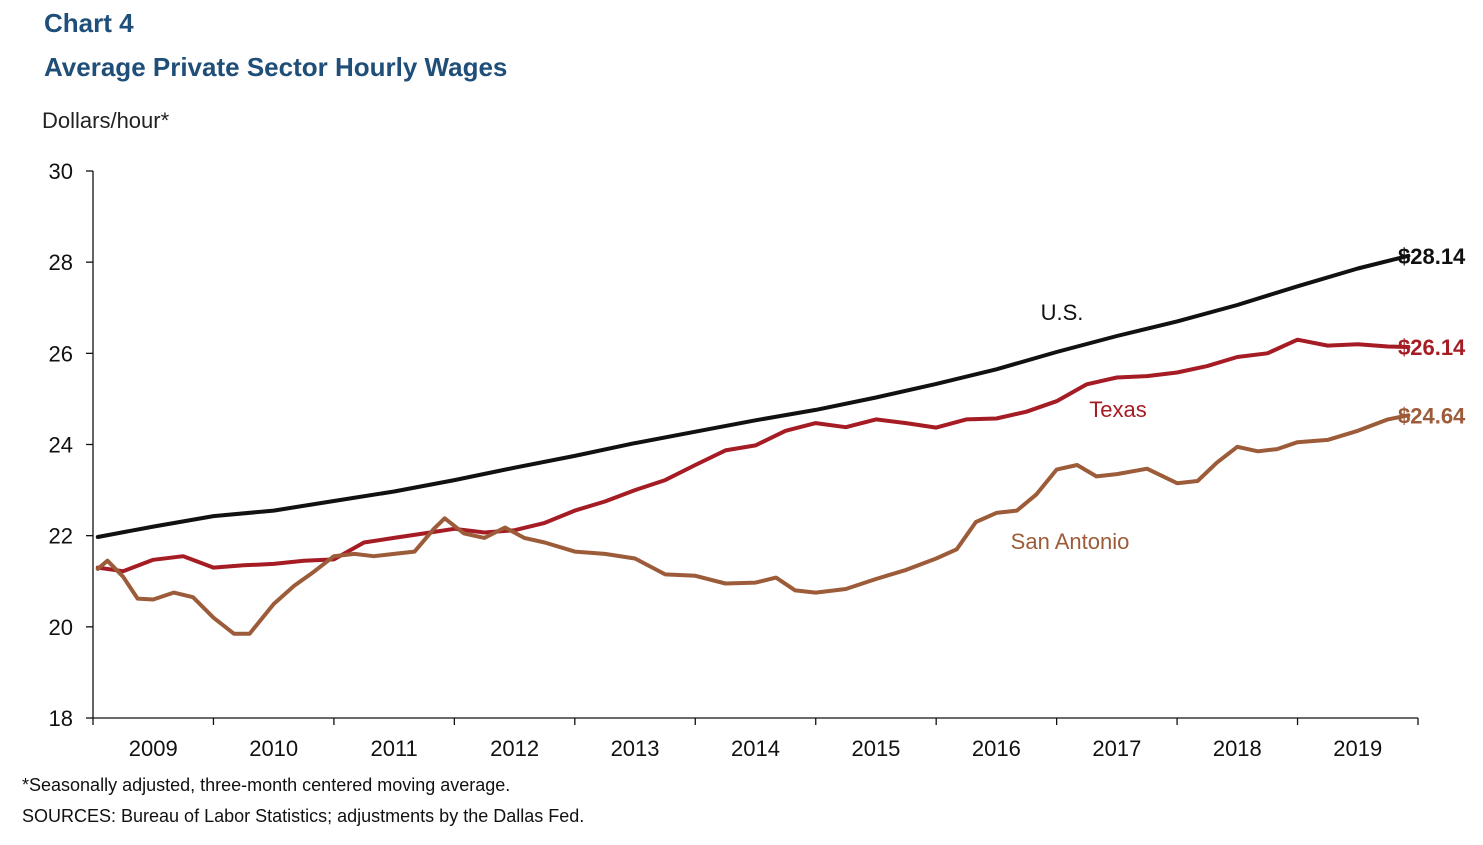 The width and height of the screenshot is (1483, 845). What do you see at coordinates (1062, 312) in the screenshot?
I see `series-name-label: U.S.` at bounding box center [1062, 312].